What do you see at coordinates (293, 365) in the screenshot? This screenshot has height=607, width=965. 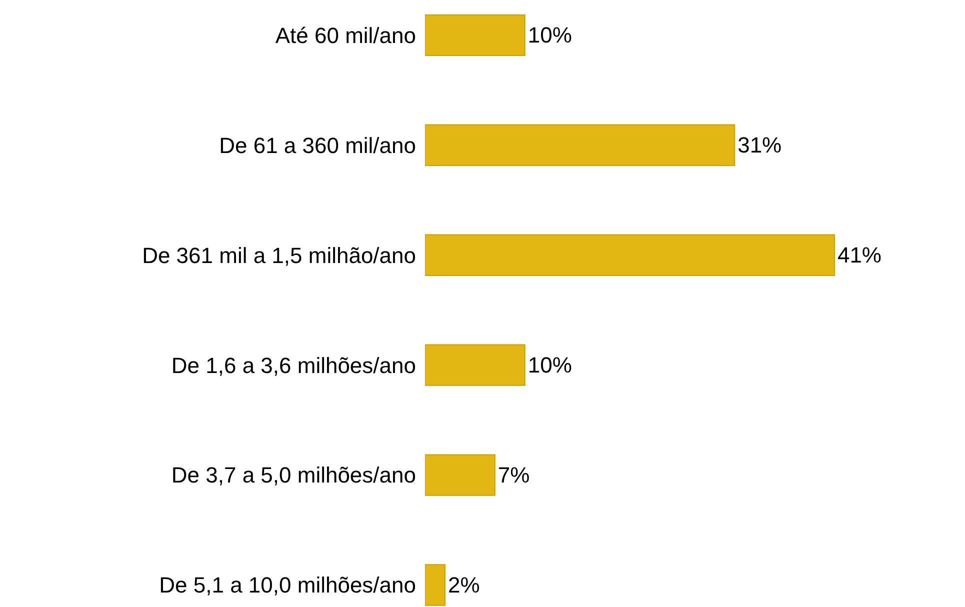 I see `y-tick-label: De 1,6 a 3,6 milhões/ano` at bounding box center [293, 365].